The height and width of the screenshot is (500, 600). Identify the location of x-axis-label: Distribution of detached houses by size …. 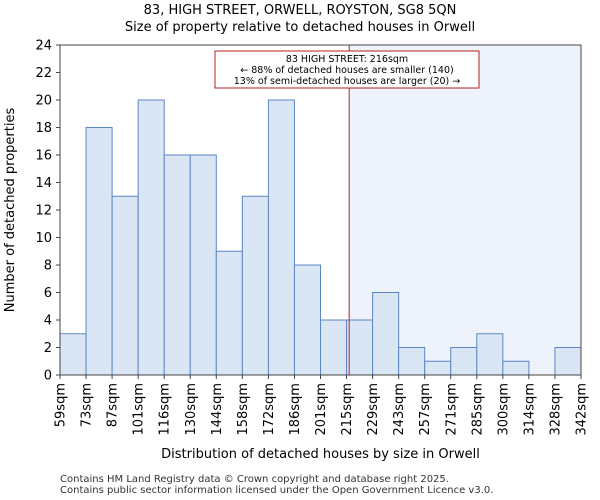
(320, 454).